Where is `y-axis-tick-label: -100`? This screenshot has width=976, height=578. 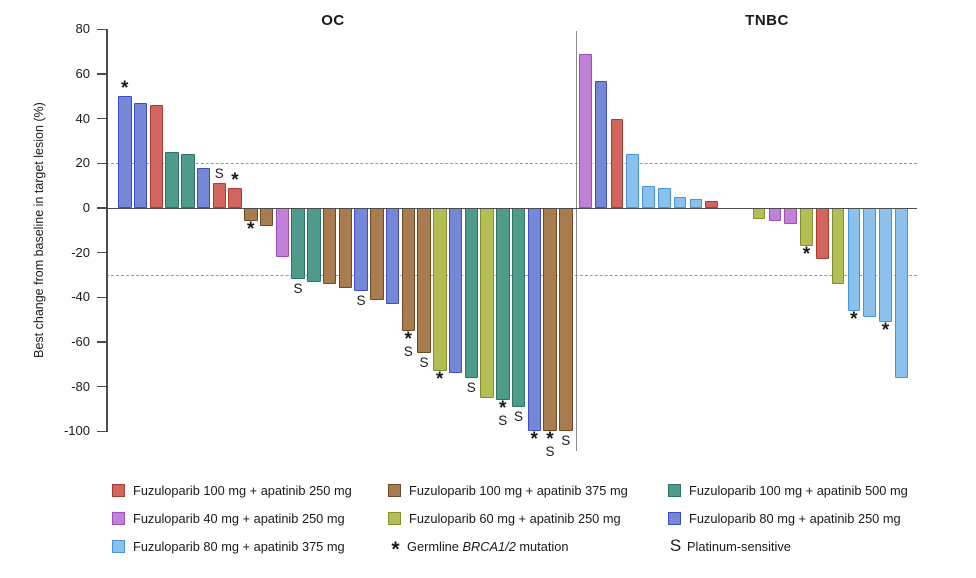 y-axis-tick-label: -100 is located at coordinates (76, 431).